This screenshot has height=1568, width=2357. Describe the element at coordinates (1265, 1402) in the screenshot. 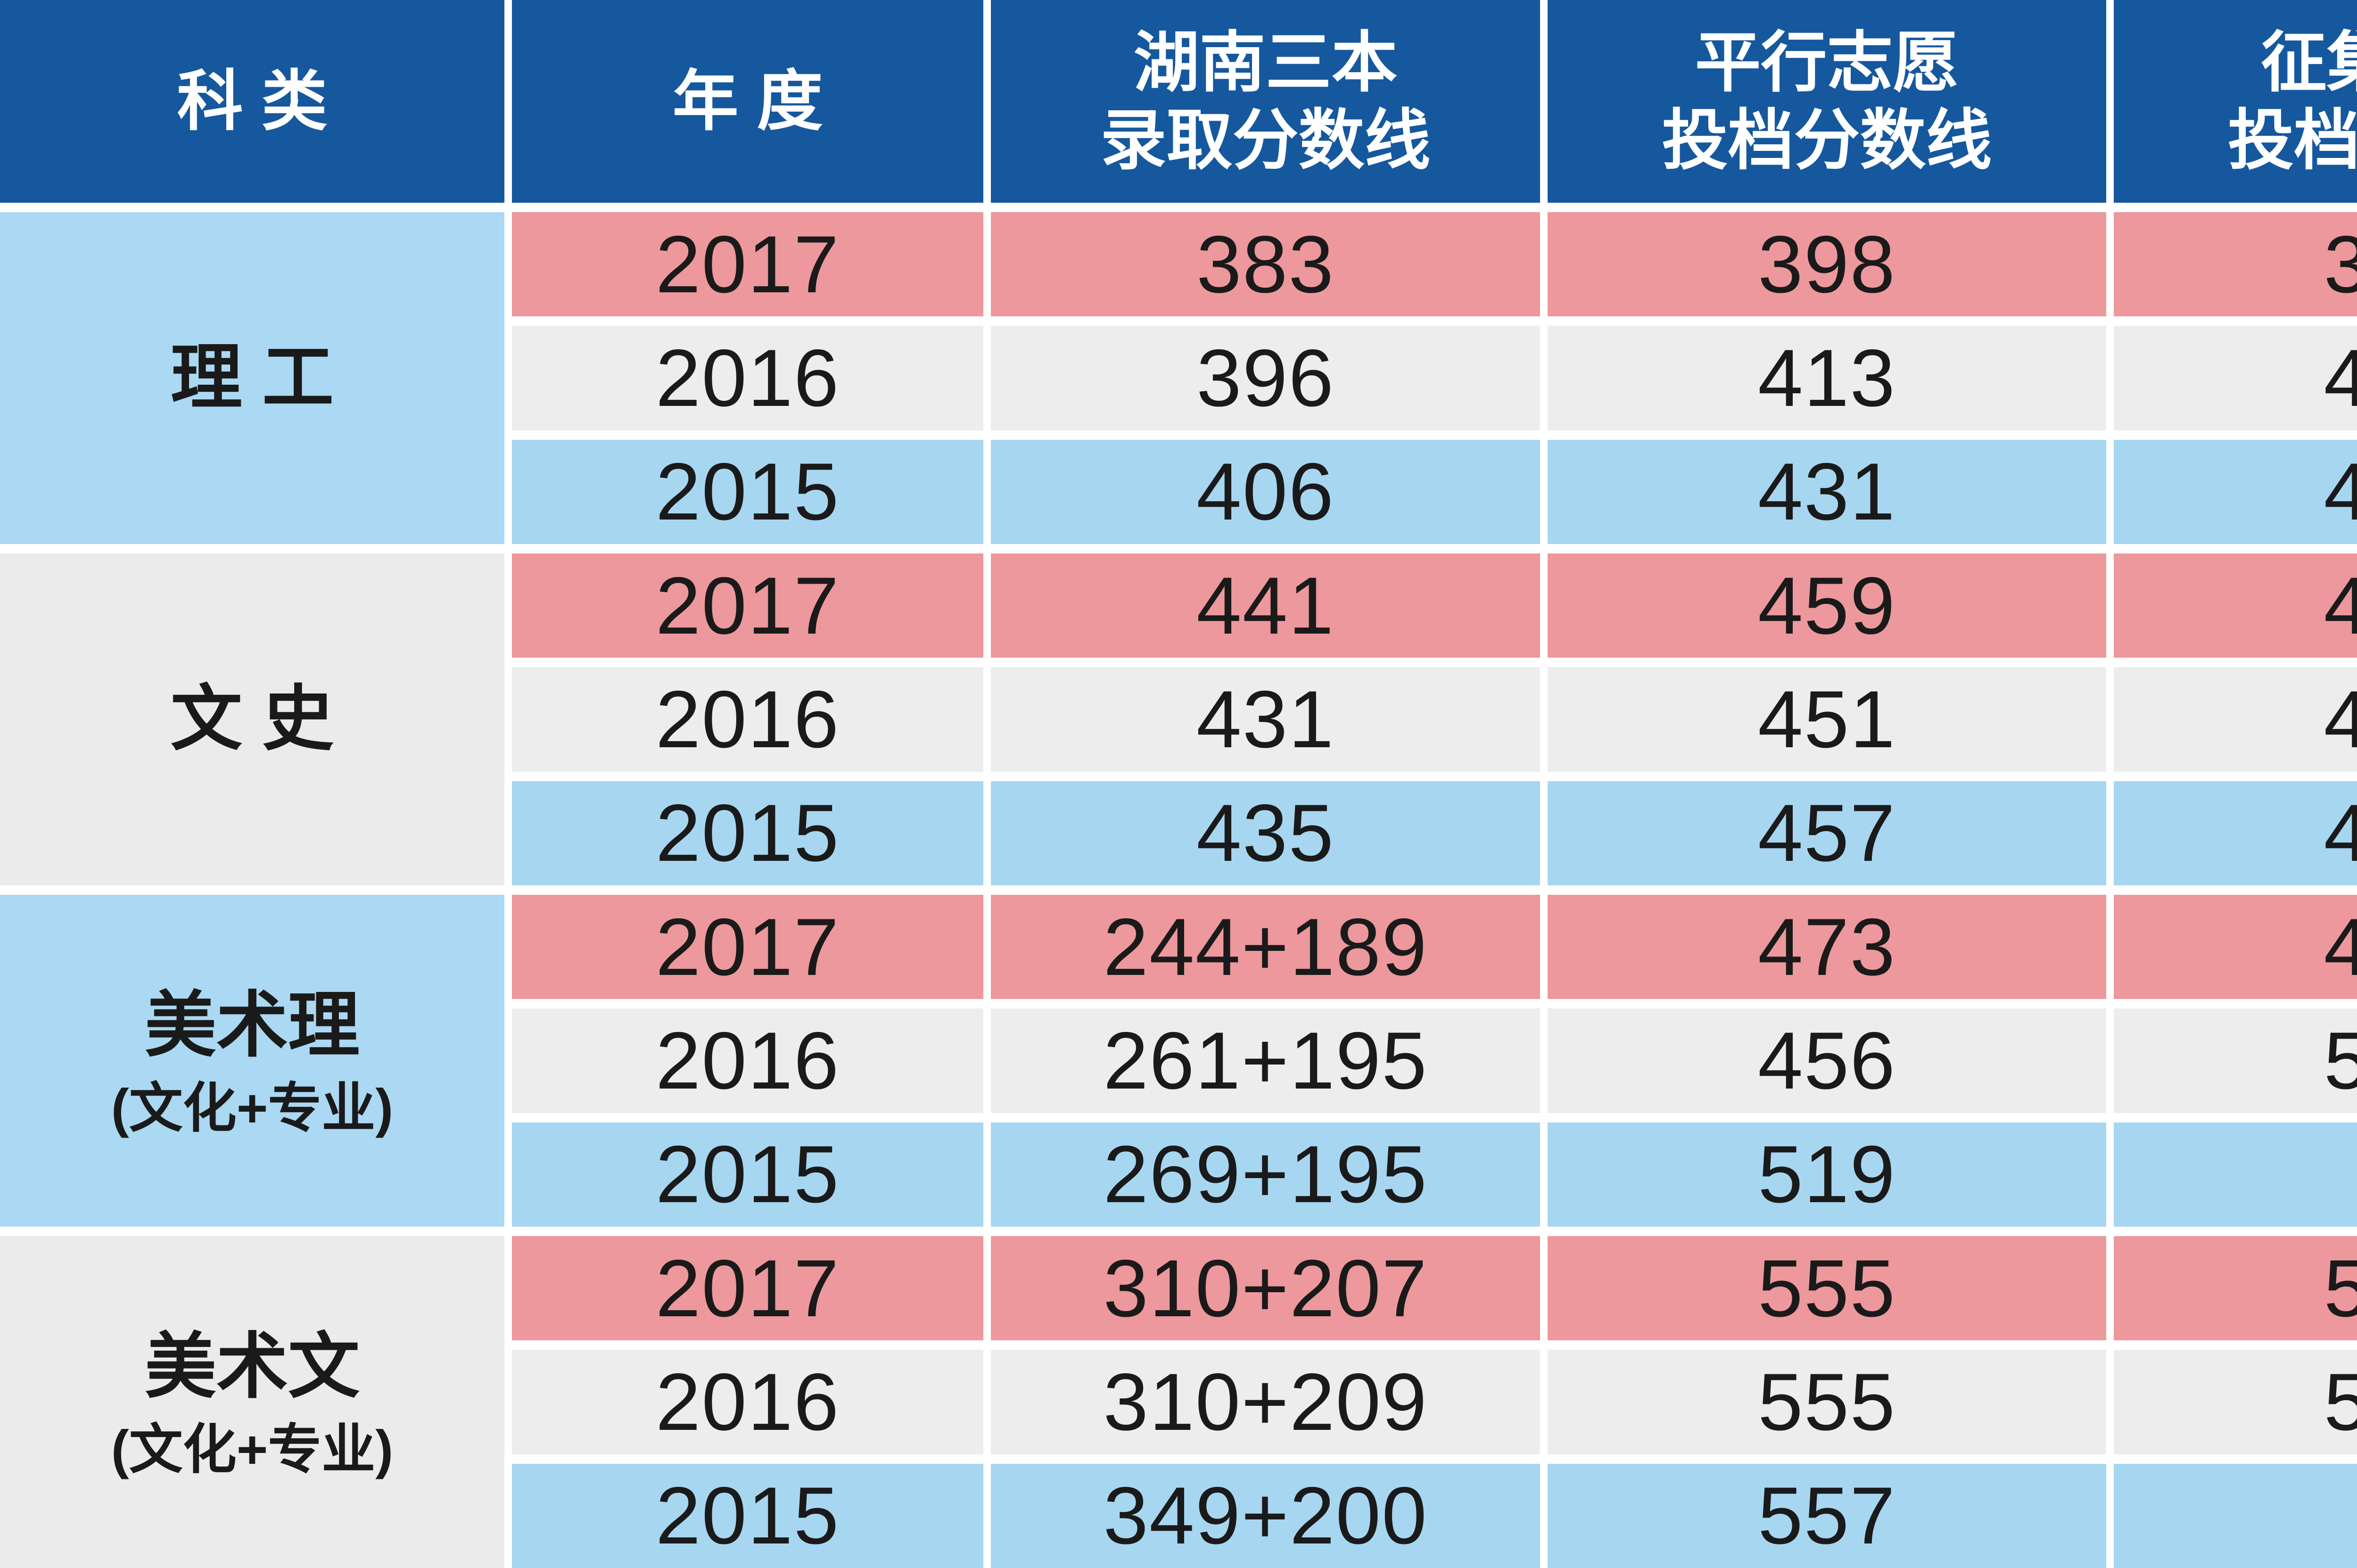

I see `score-cell-hunan: 310+209` at that location.